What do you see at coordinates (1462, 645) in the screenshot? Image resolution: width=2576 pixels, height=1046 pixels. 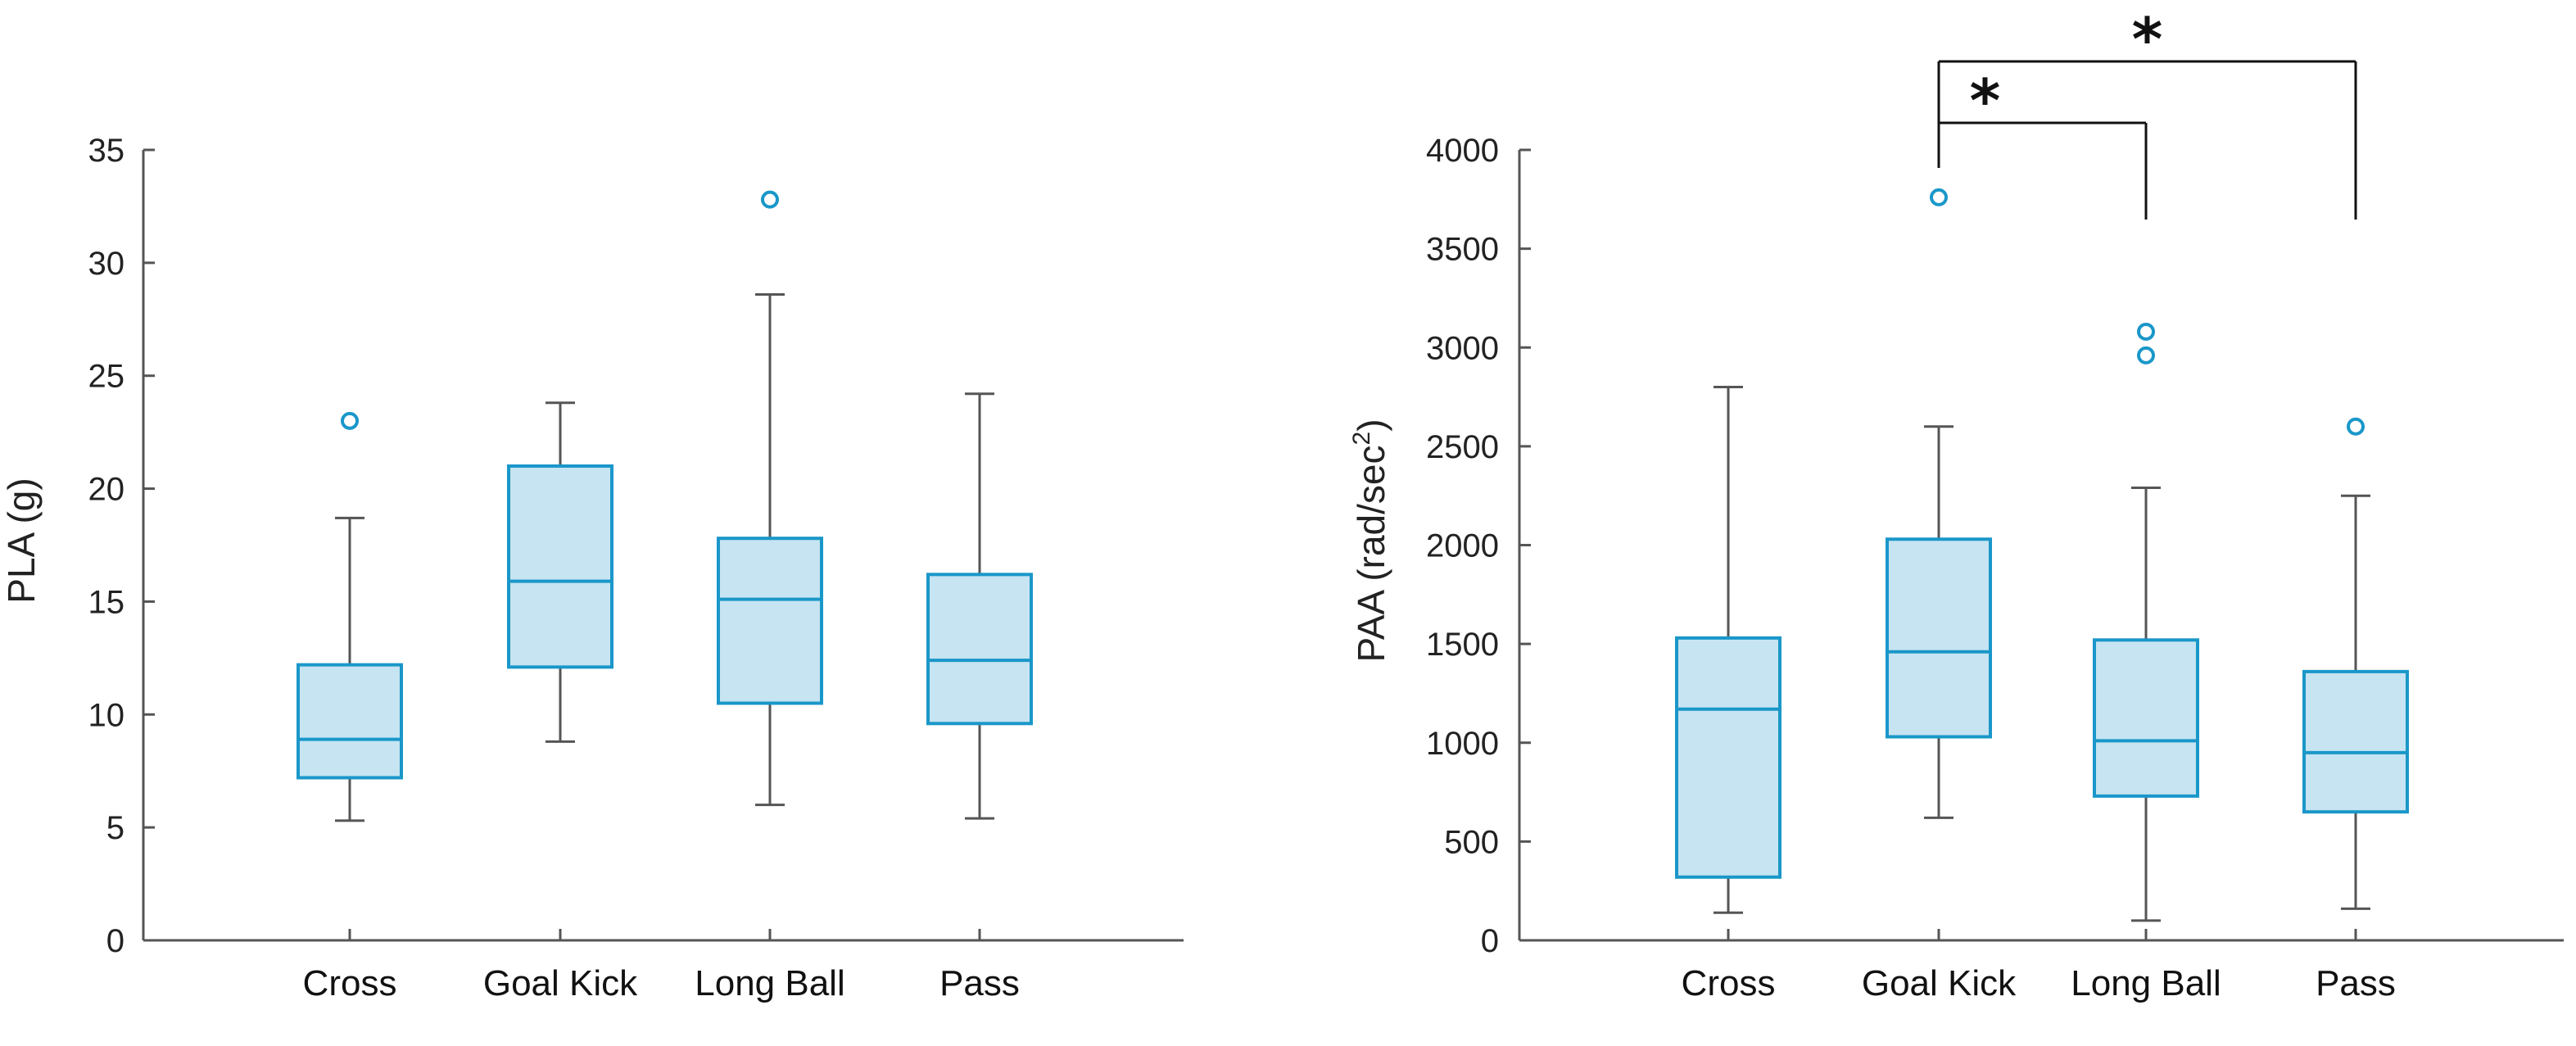 I see `y-tick-label: 1500` at bounding box center [1462, 645].